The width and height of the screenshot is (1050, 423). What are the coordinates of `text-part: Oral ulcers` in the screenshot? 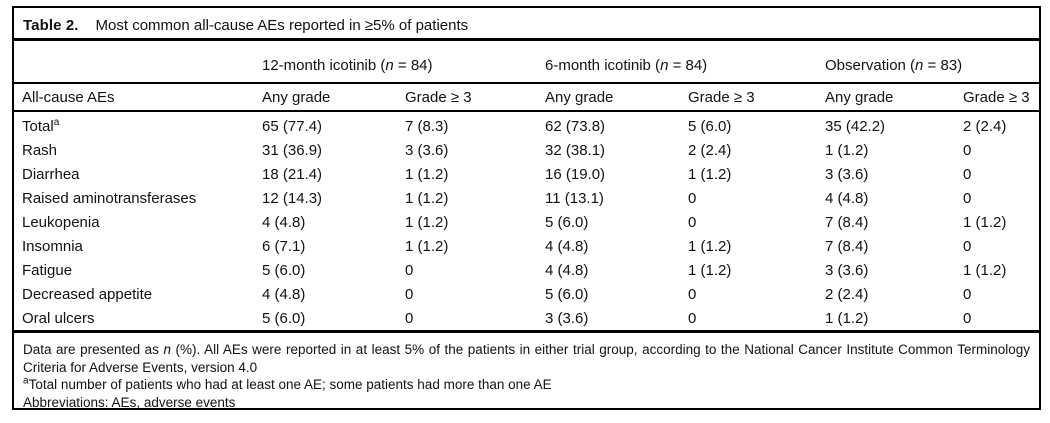 It's located at (58, 318).